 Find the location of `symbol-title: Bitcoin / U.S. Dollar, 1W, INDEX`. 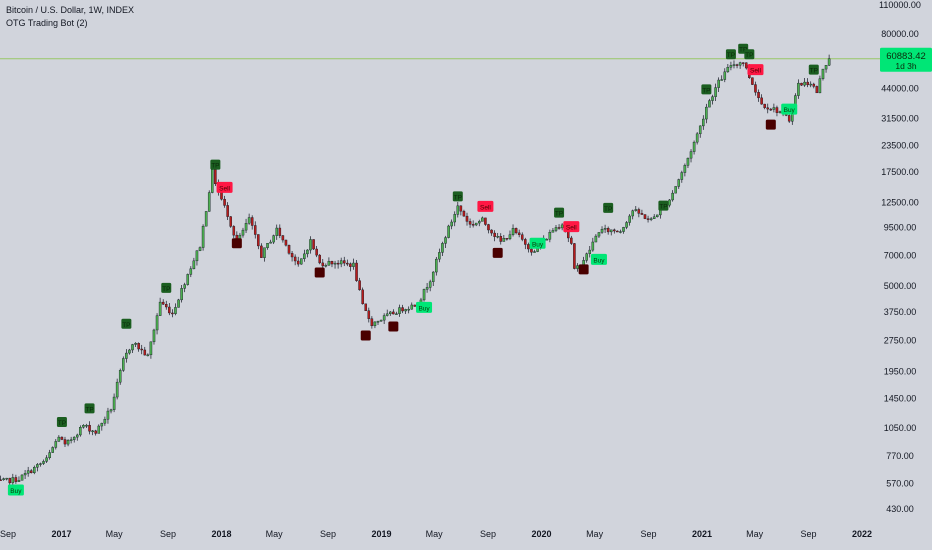

symbol-title: Bitcoin / U.S. Dollar, 1W, INDEX is located at coordinates (70, 10).